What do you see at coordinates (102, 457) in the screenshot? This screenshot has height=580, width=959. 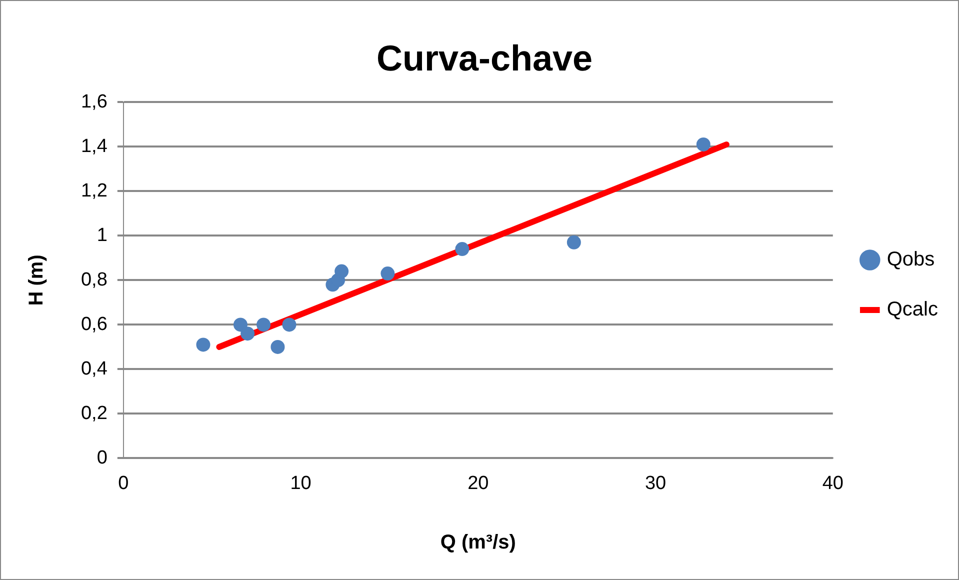 I see `y-tick-label: 0` at bounding box center [102, 457].